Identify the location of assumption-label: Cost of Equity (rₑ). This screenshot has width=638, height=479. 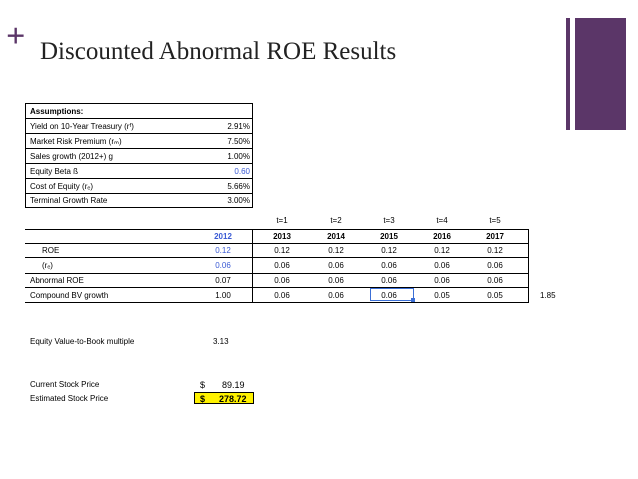
(61, 186).